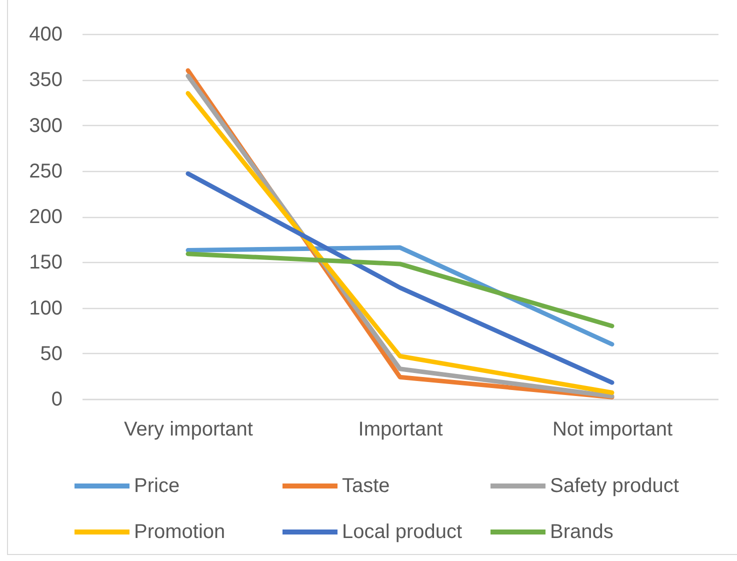 Image resolution: width=737 pixels, height=561 pixels. Describe the element at coordinates (180, 532) in the screenshot. I see `legend-label: Promotion` at that location.